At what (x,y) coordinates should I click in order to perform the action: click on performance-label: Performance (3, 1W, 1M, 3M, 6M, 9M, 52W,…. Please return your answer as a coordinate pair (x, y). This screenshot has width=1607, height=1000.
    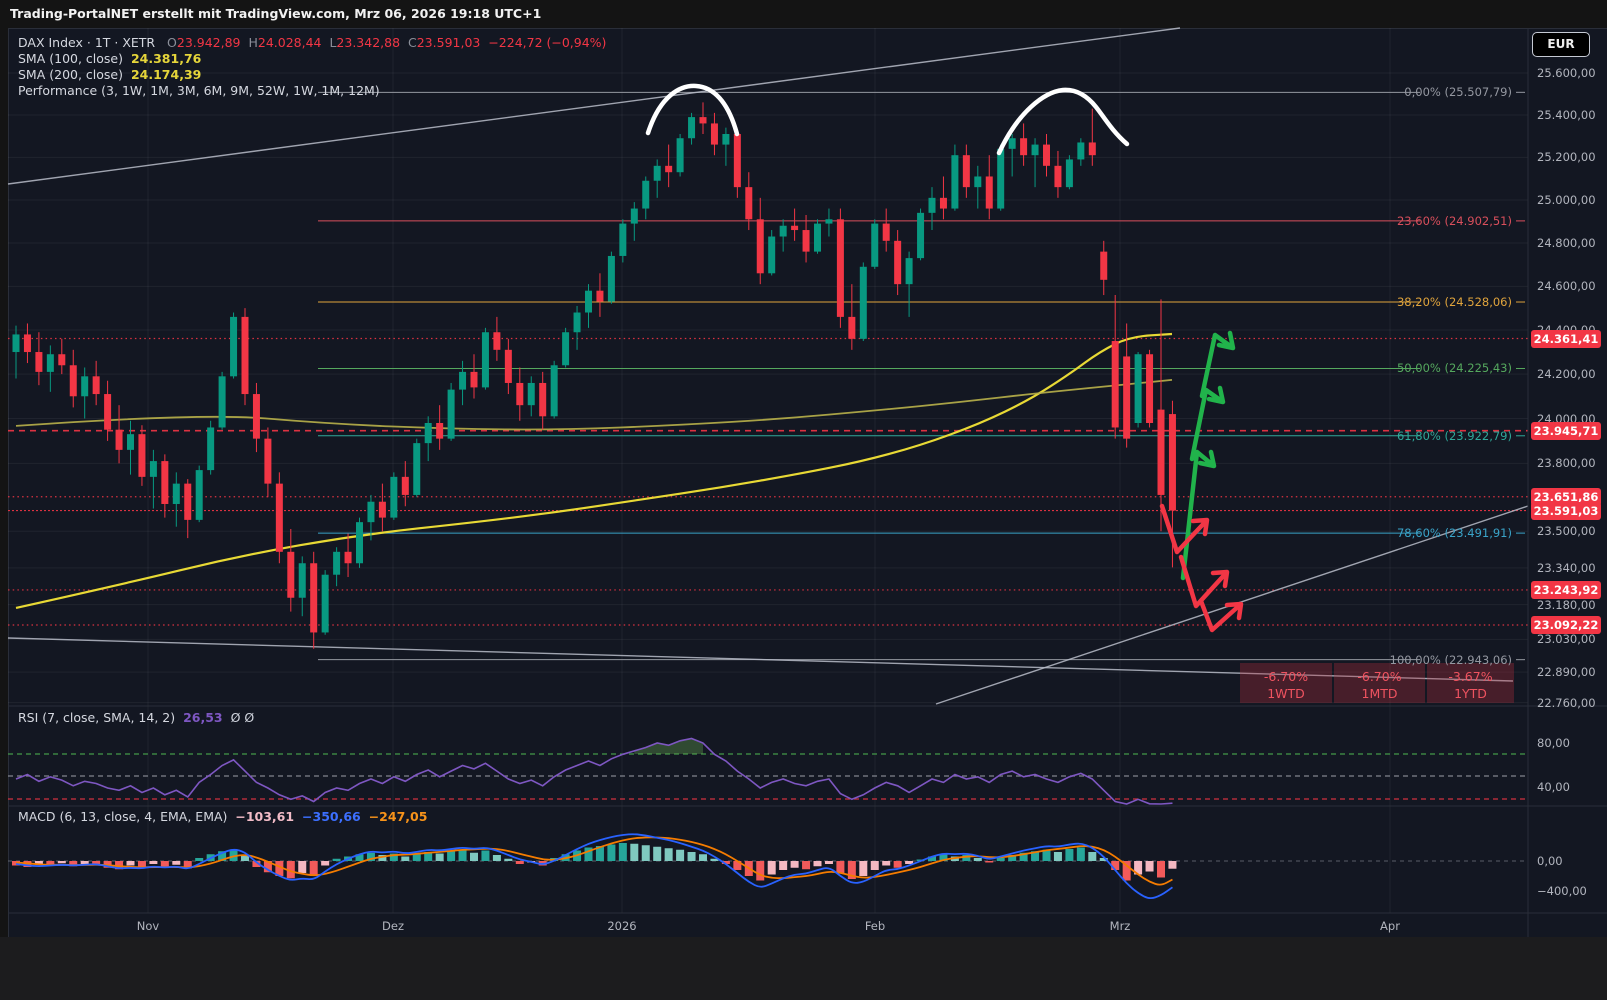
    Looking at the image, I should click on (199, 90).